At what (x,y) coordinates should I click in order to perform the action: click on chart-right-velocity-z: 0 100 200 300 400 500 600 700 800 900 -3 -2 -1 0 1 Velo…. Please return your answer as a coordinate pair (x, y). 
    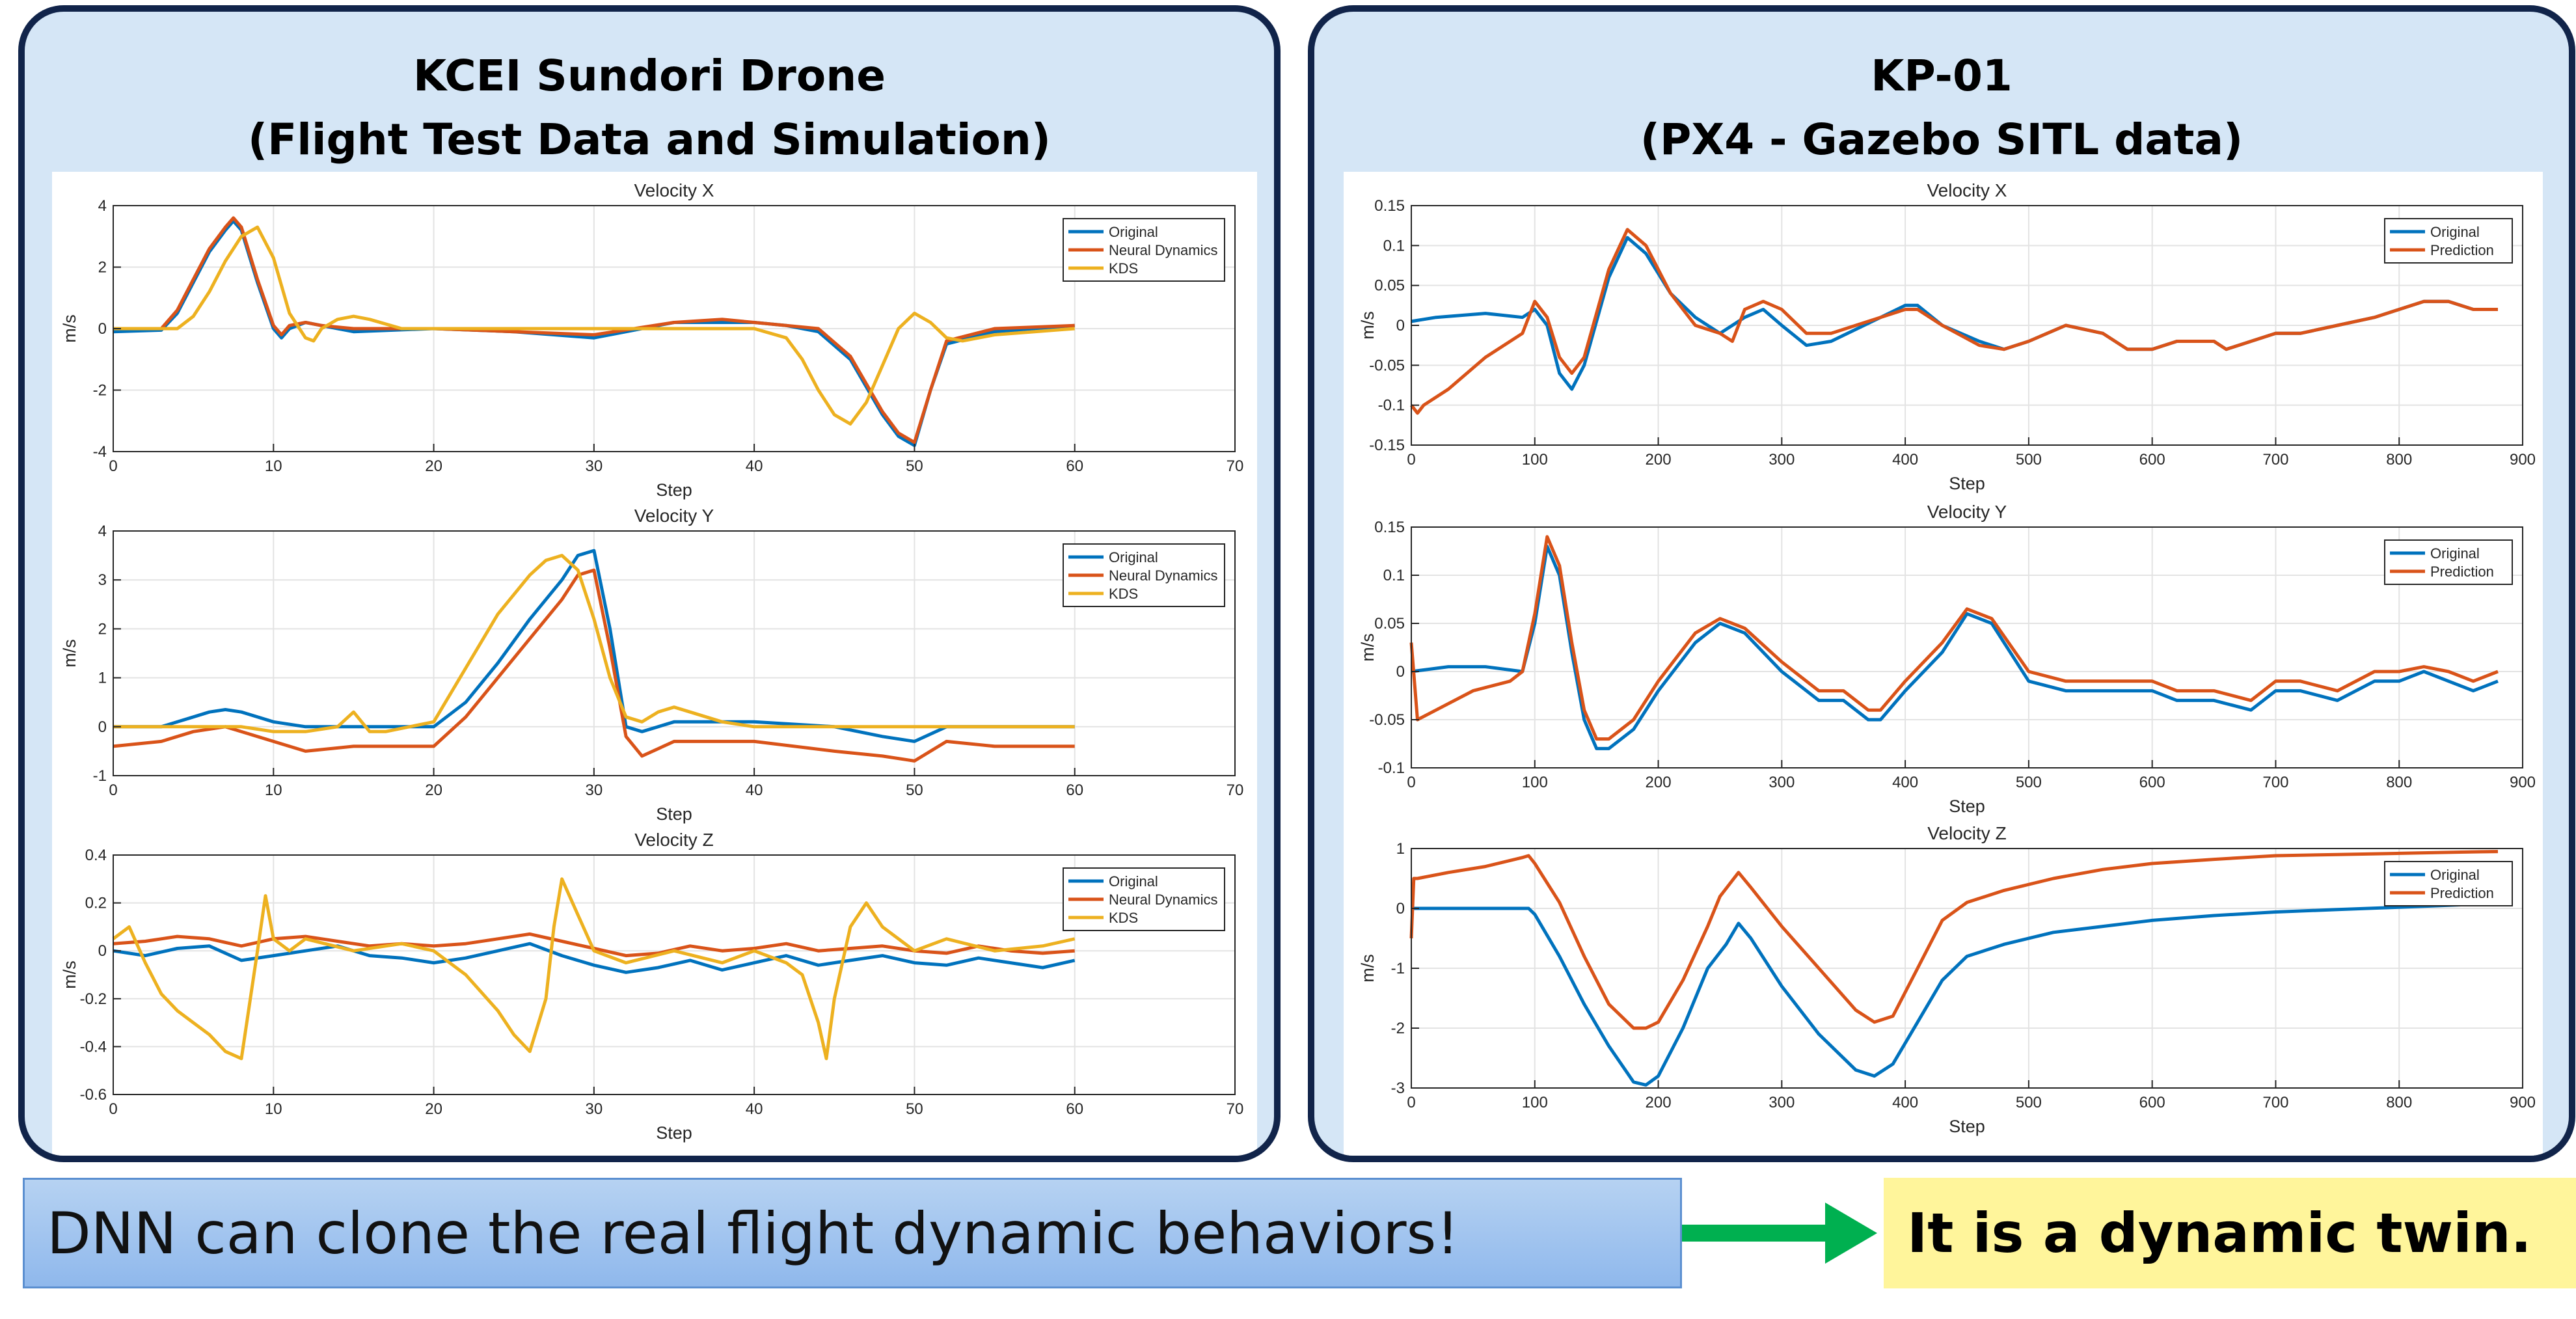
    Looking at the image, I should click on (1947, 980).